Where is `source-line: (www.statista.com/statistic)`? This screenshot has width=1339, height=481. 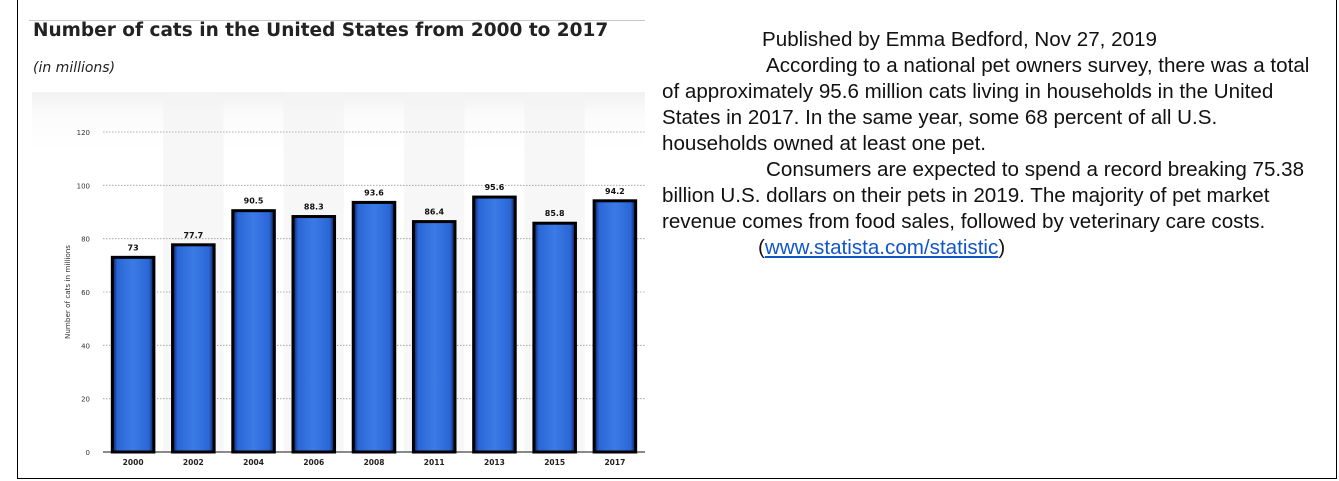
source-line: (www.statista.com/statistic) is located at coordinates (992, 248).